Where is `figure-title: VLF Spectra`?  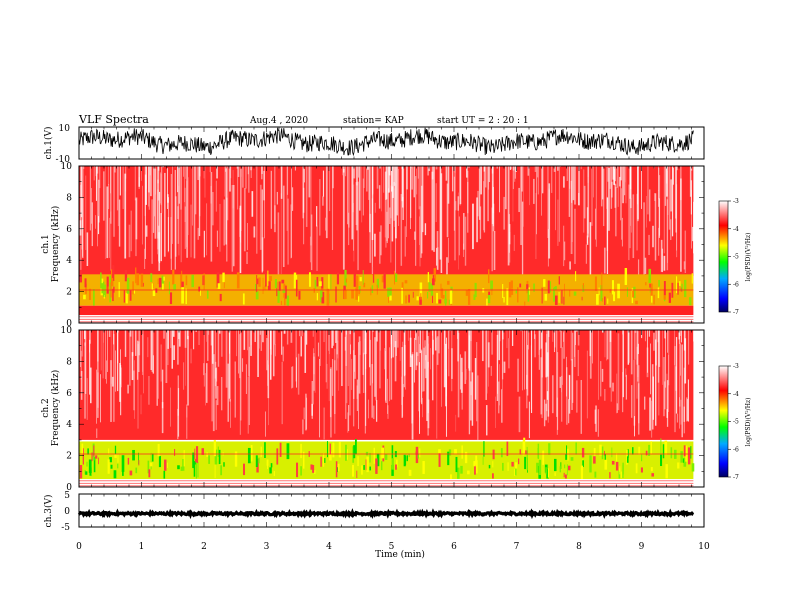
figure-title: VLF Spectra is located at coordinates (113, 119).